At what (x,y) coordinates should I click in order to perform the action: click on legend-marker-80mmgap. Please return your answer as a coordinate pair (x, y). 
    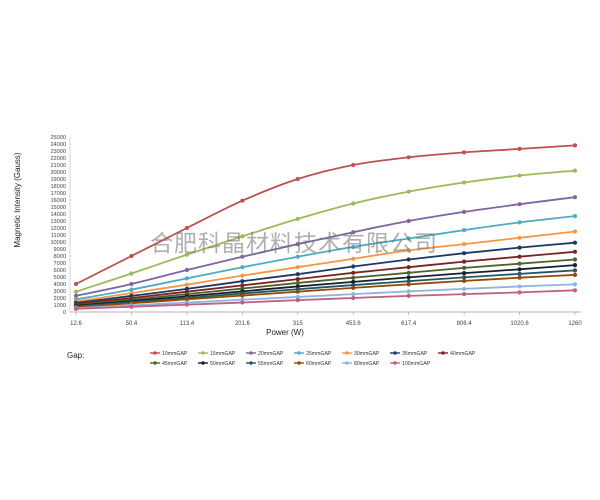
    Looking at the image, I should click on (347, 363).